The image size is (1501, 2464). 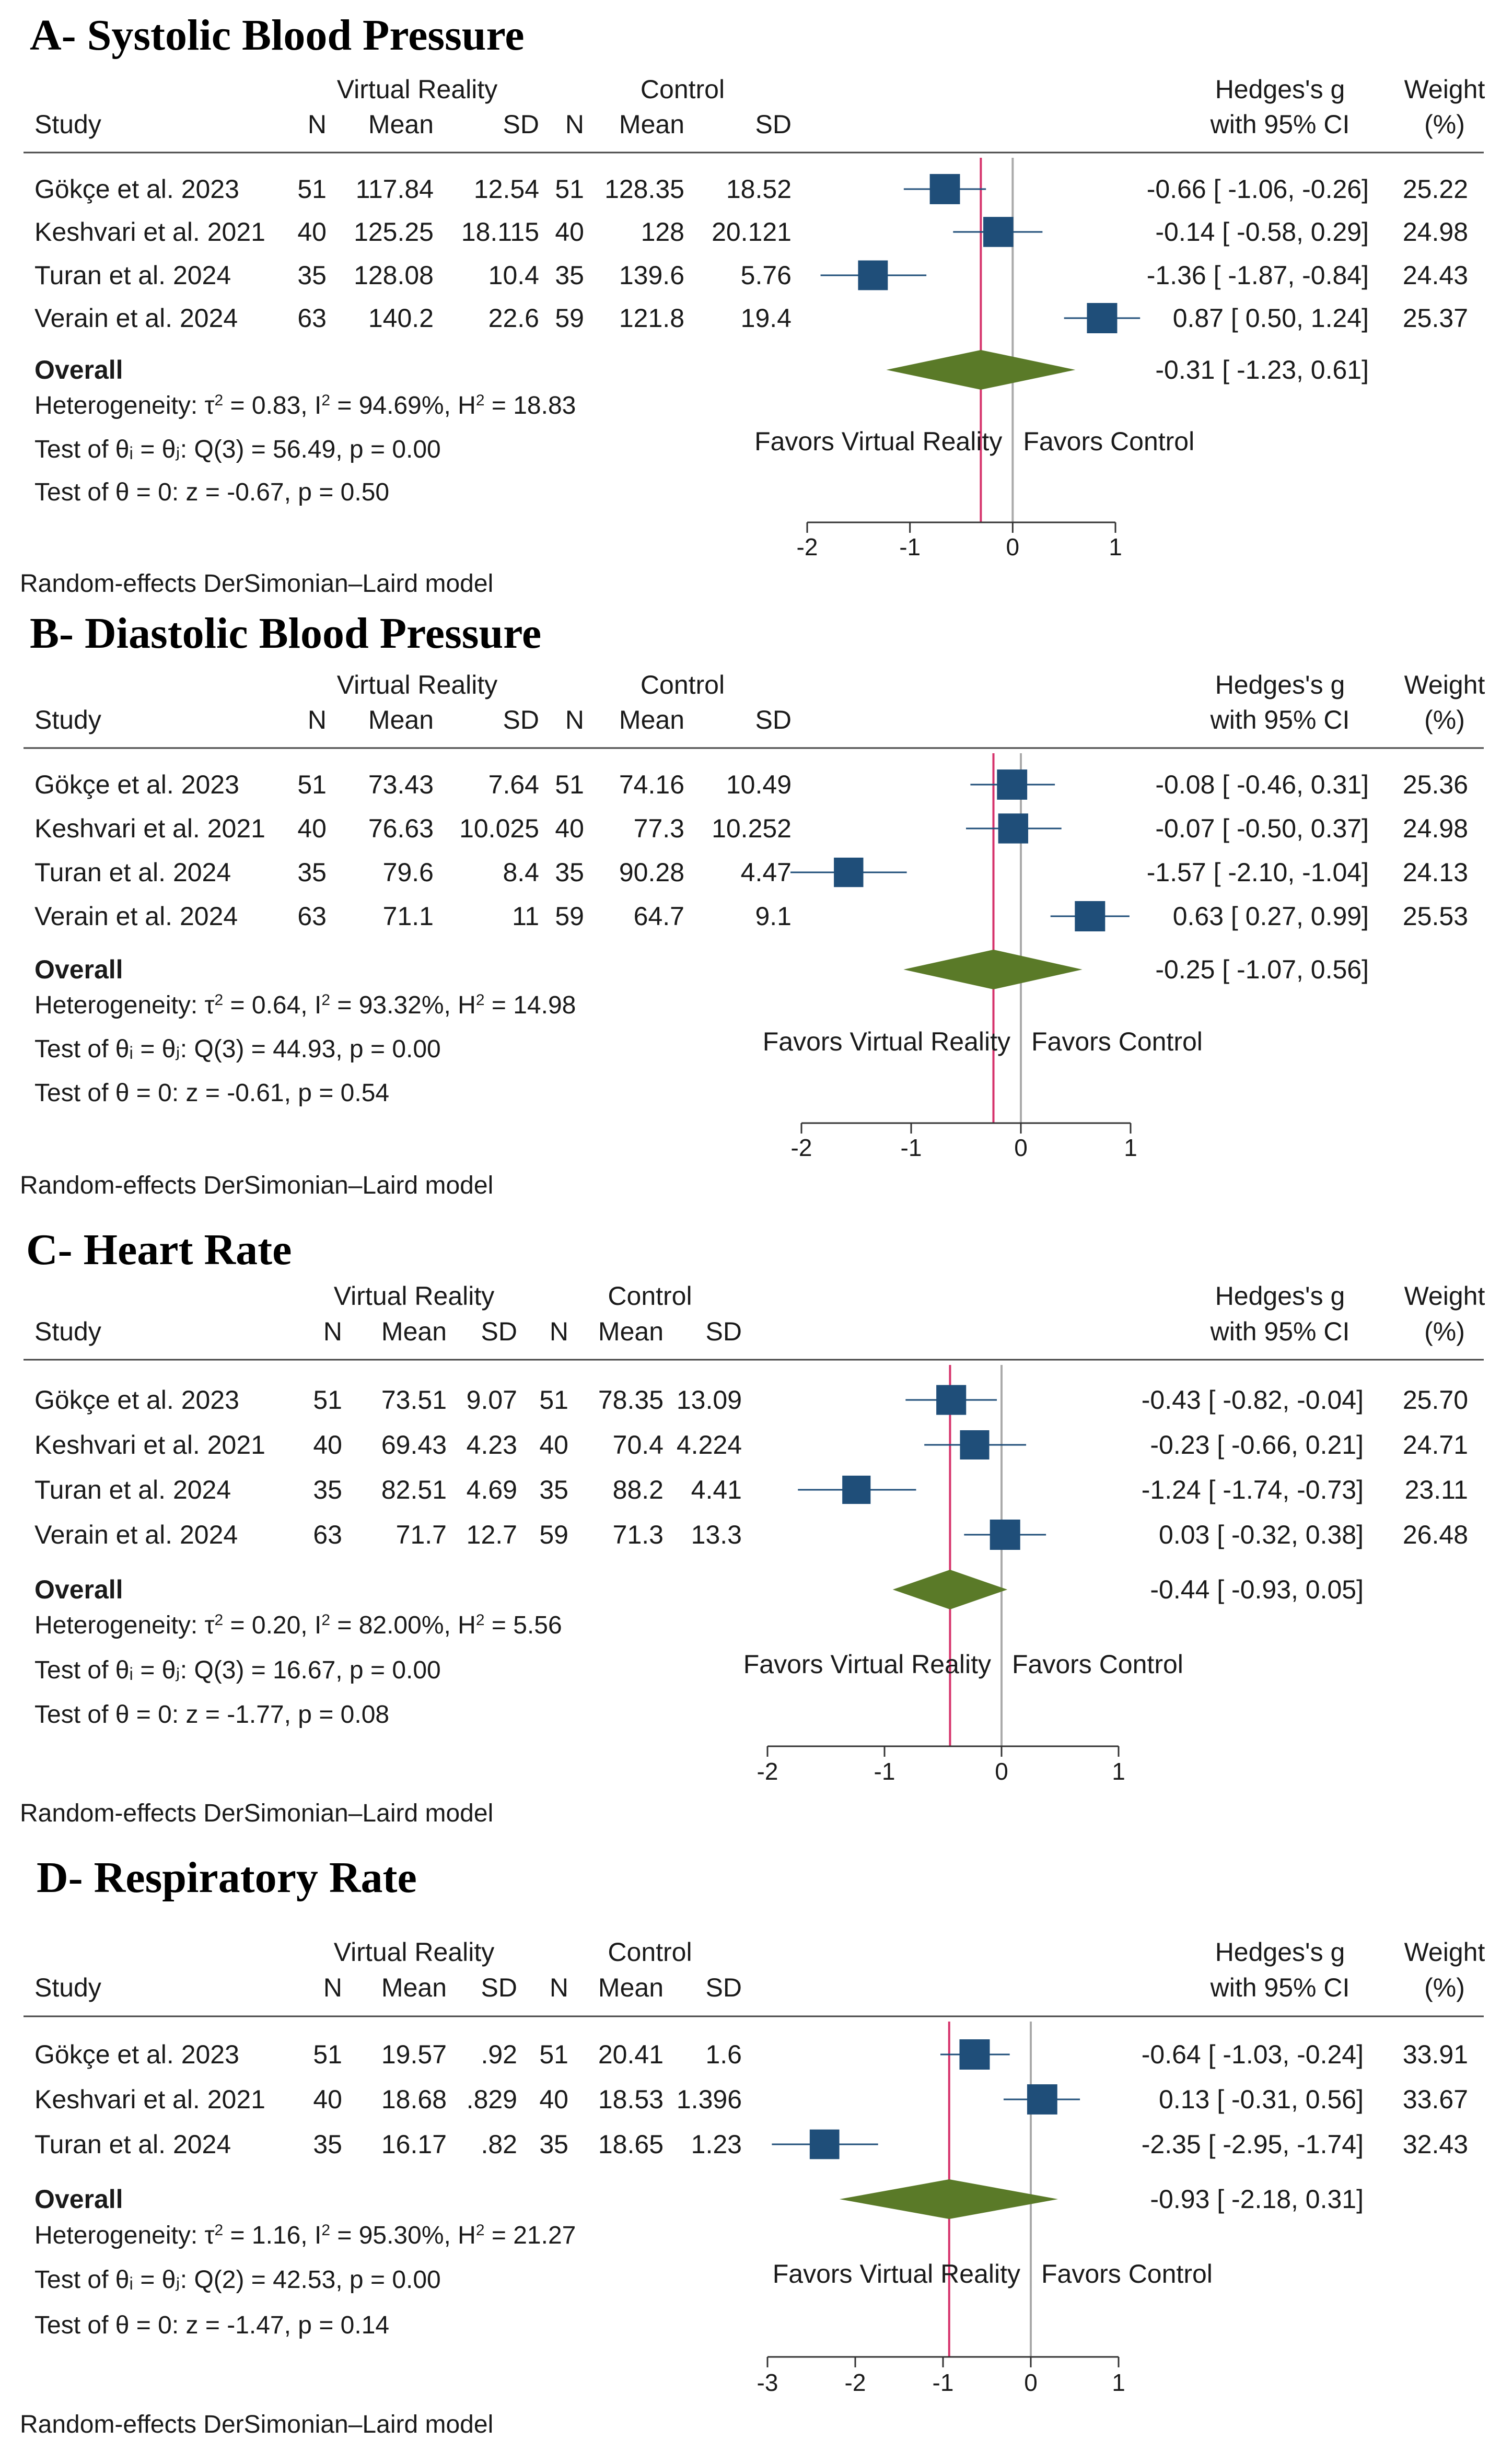 I want to click on overall-label: Overall, so click(x=78, y=369).